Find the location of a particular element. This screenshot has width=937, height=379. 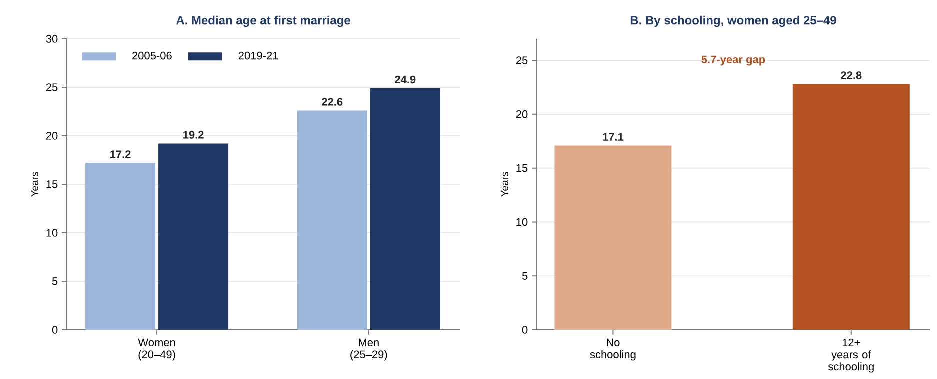

annotation: 5.7-year gap is located at coordinates (734, 61).